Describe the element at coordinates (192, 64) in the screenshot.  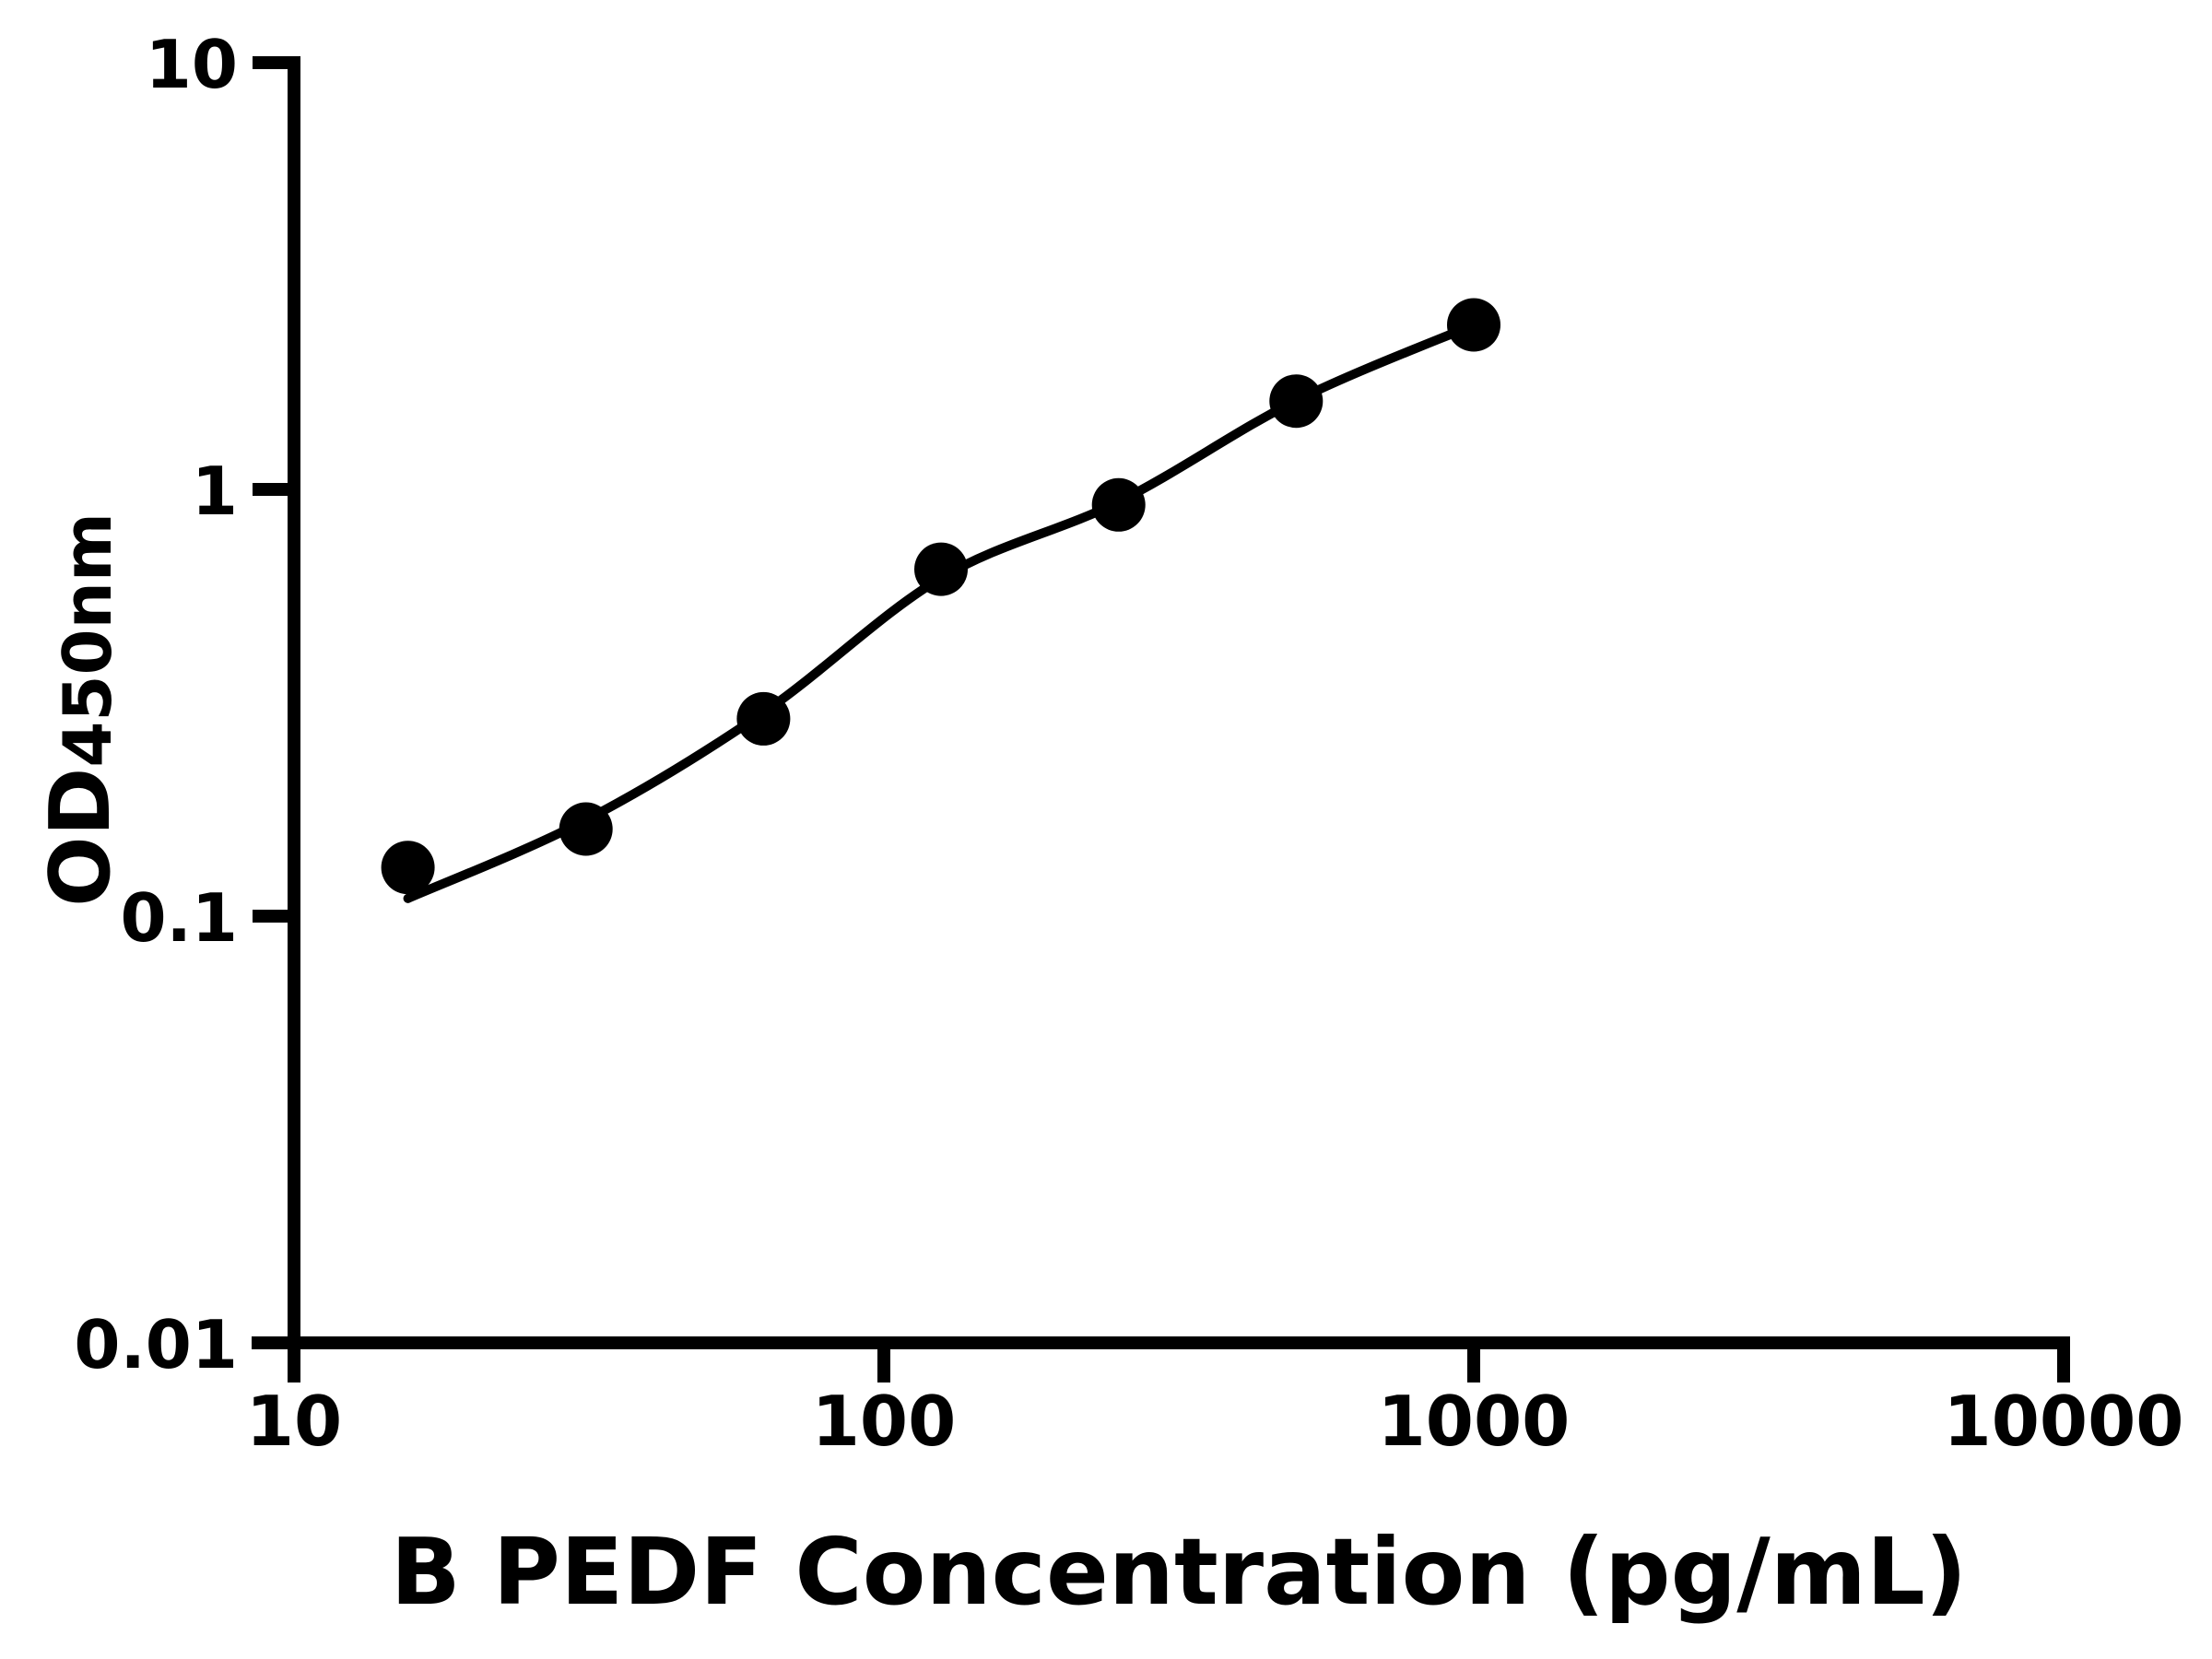
I see `y-tick-label: 10` at that location.